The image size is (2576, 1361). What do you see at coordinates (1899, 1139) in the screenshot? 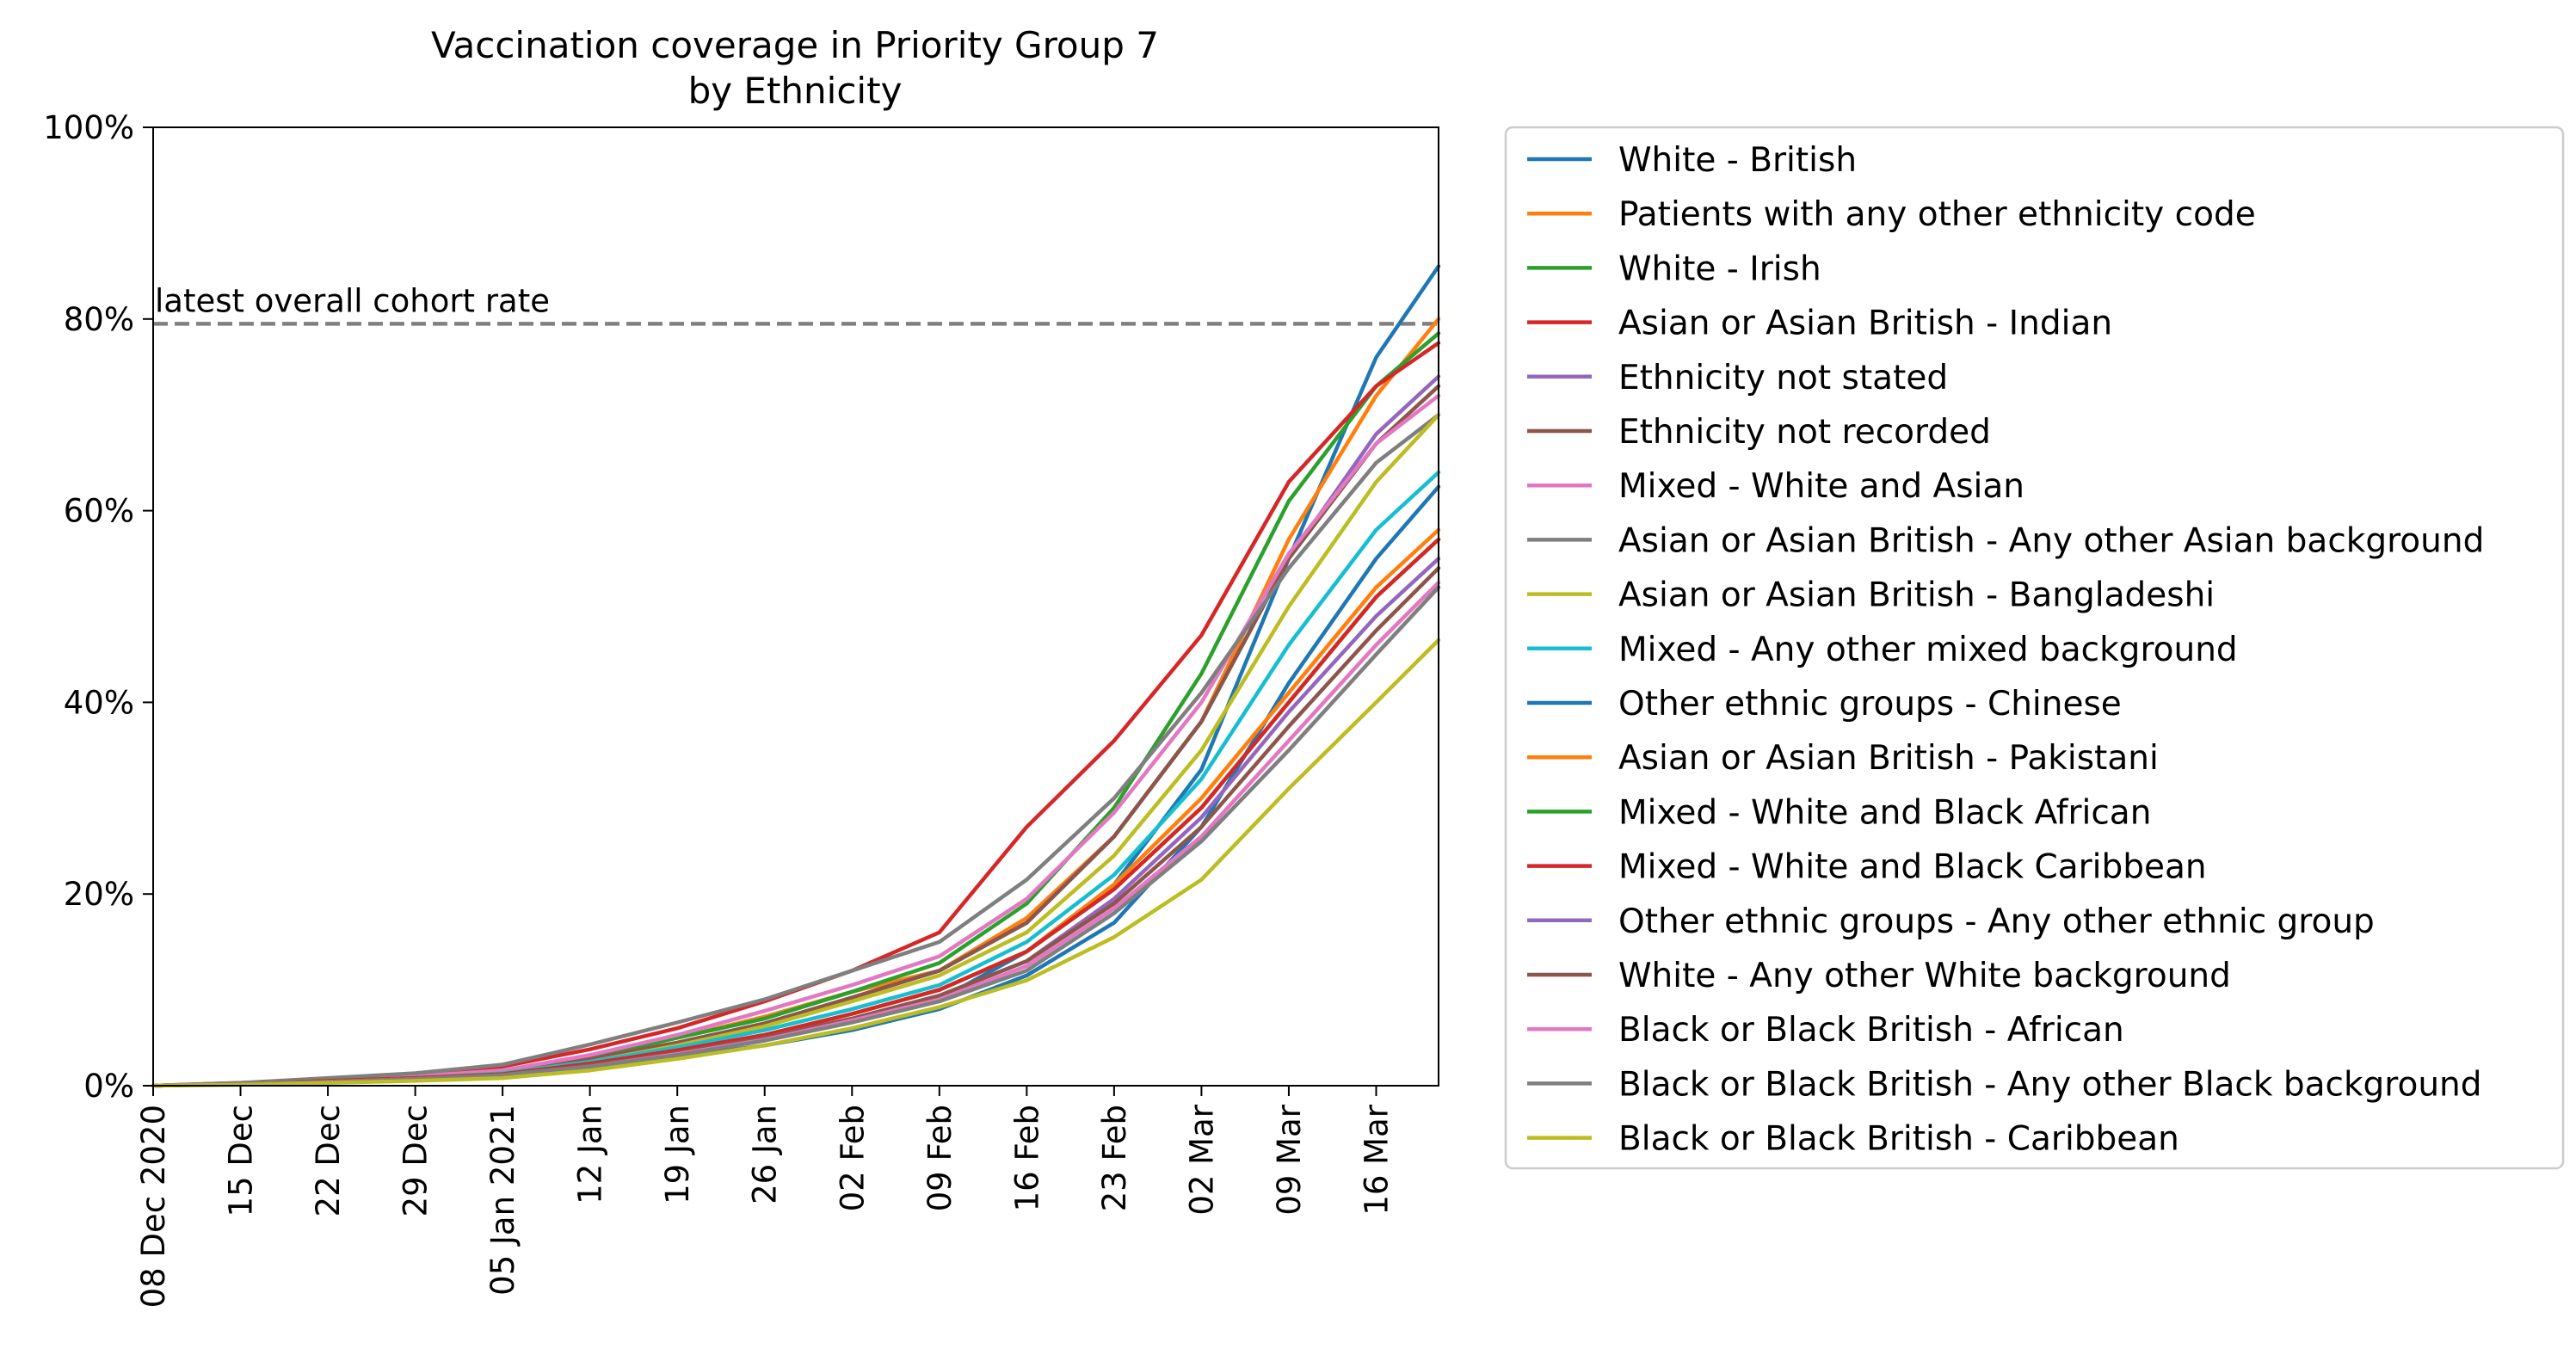
I see `legend-entry: Black or Black British - Caribbean` at bounding box center [1899, 1139].